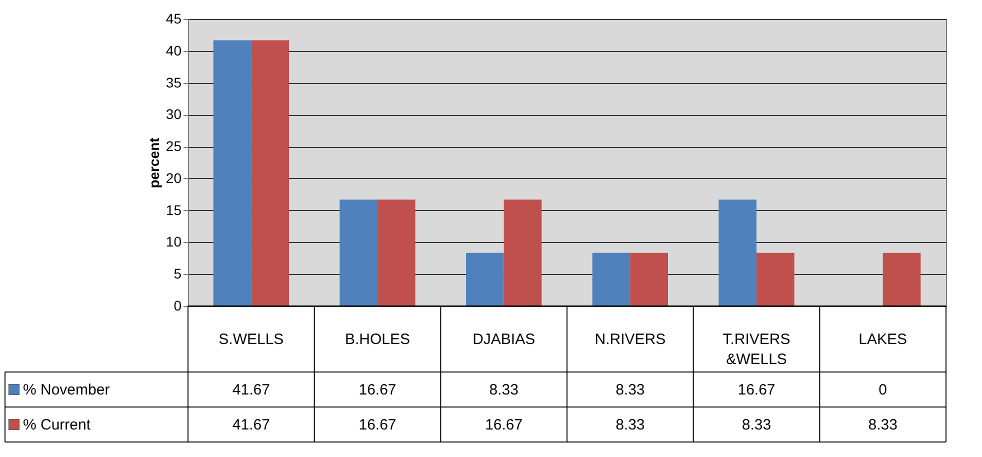  I want to click on y-tick-label: 30, so click(174, 114).